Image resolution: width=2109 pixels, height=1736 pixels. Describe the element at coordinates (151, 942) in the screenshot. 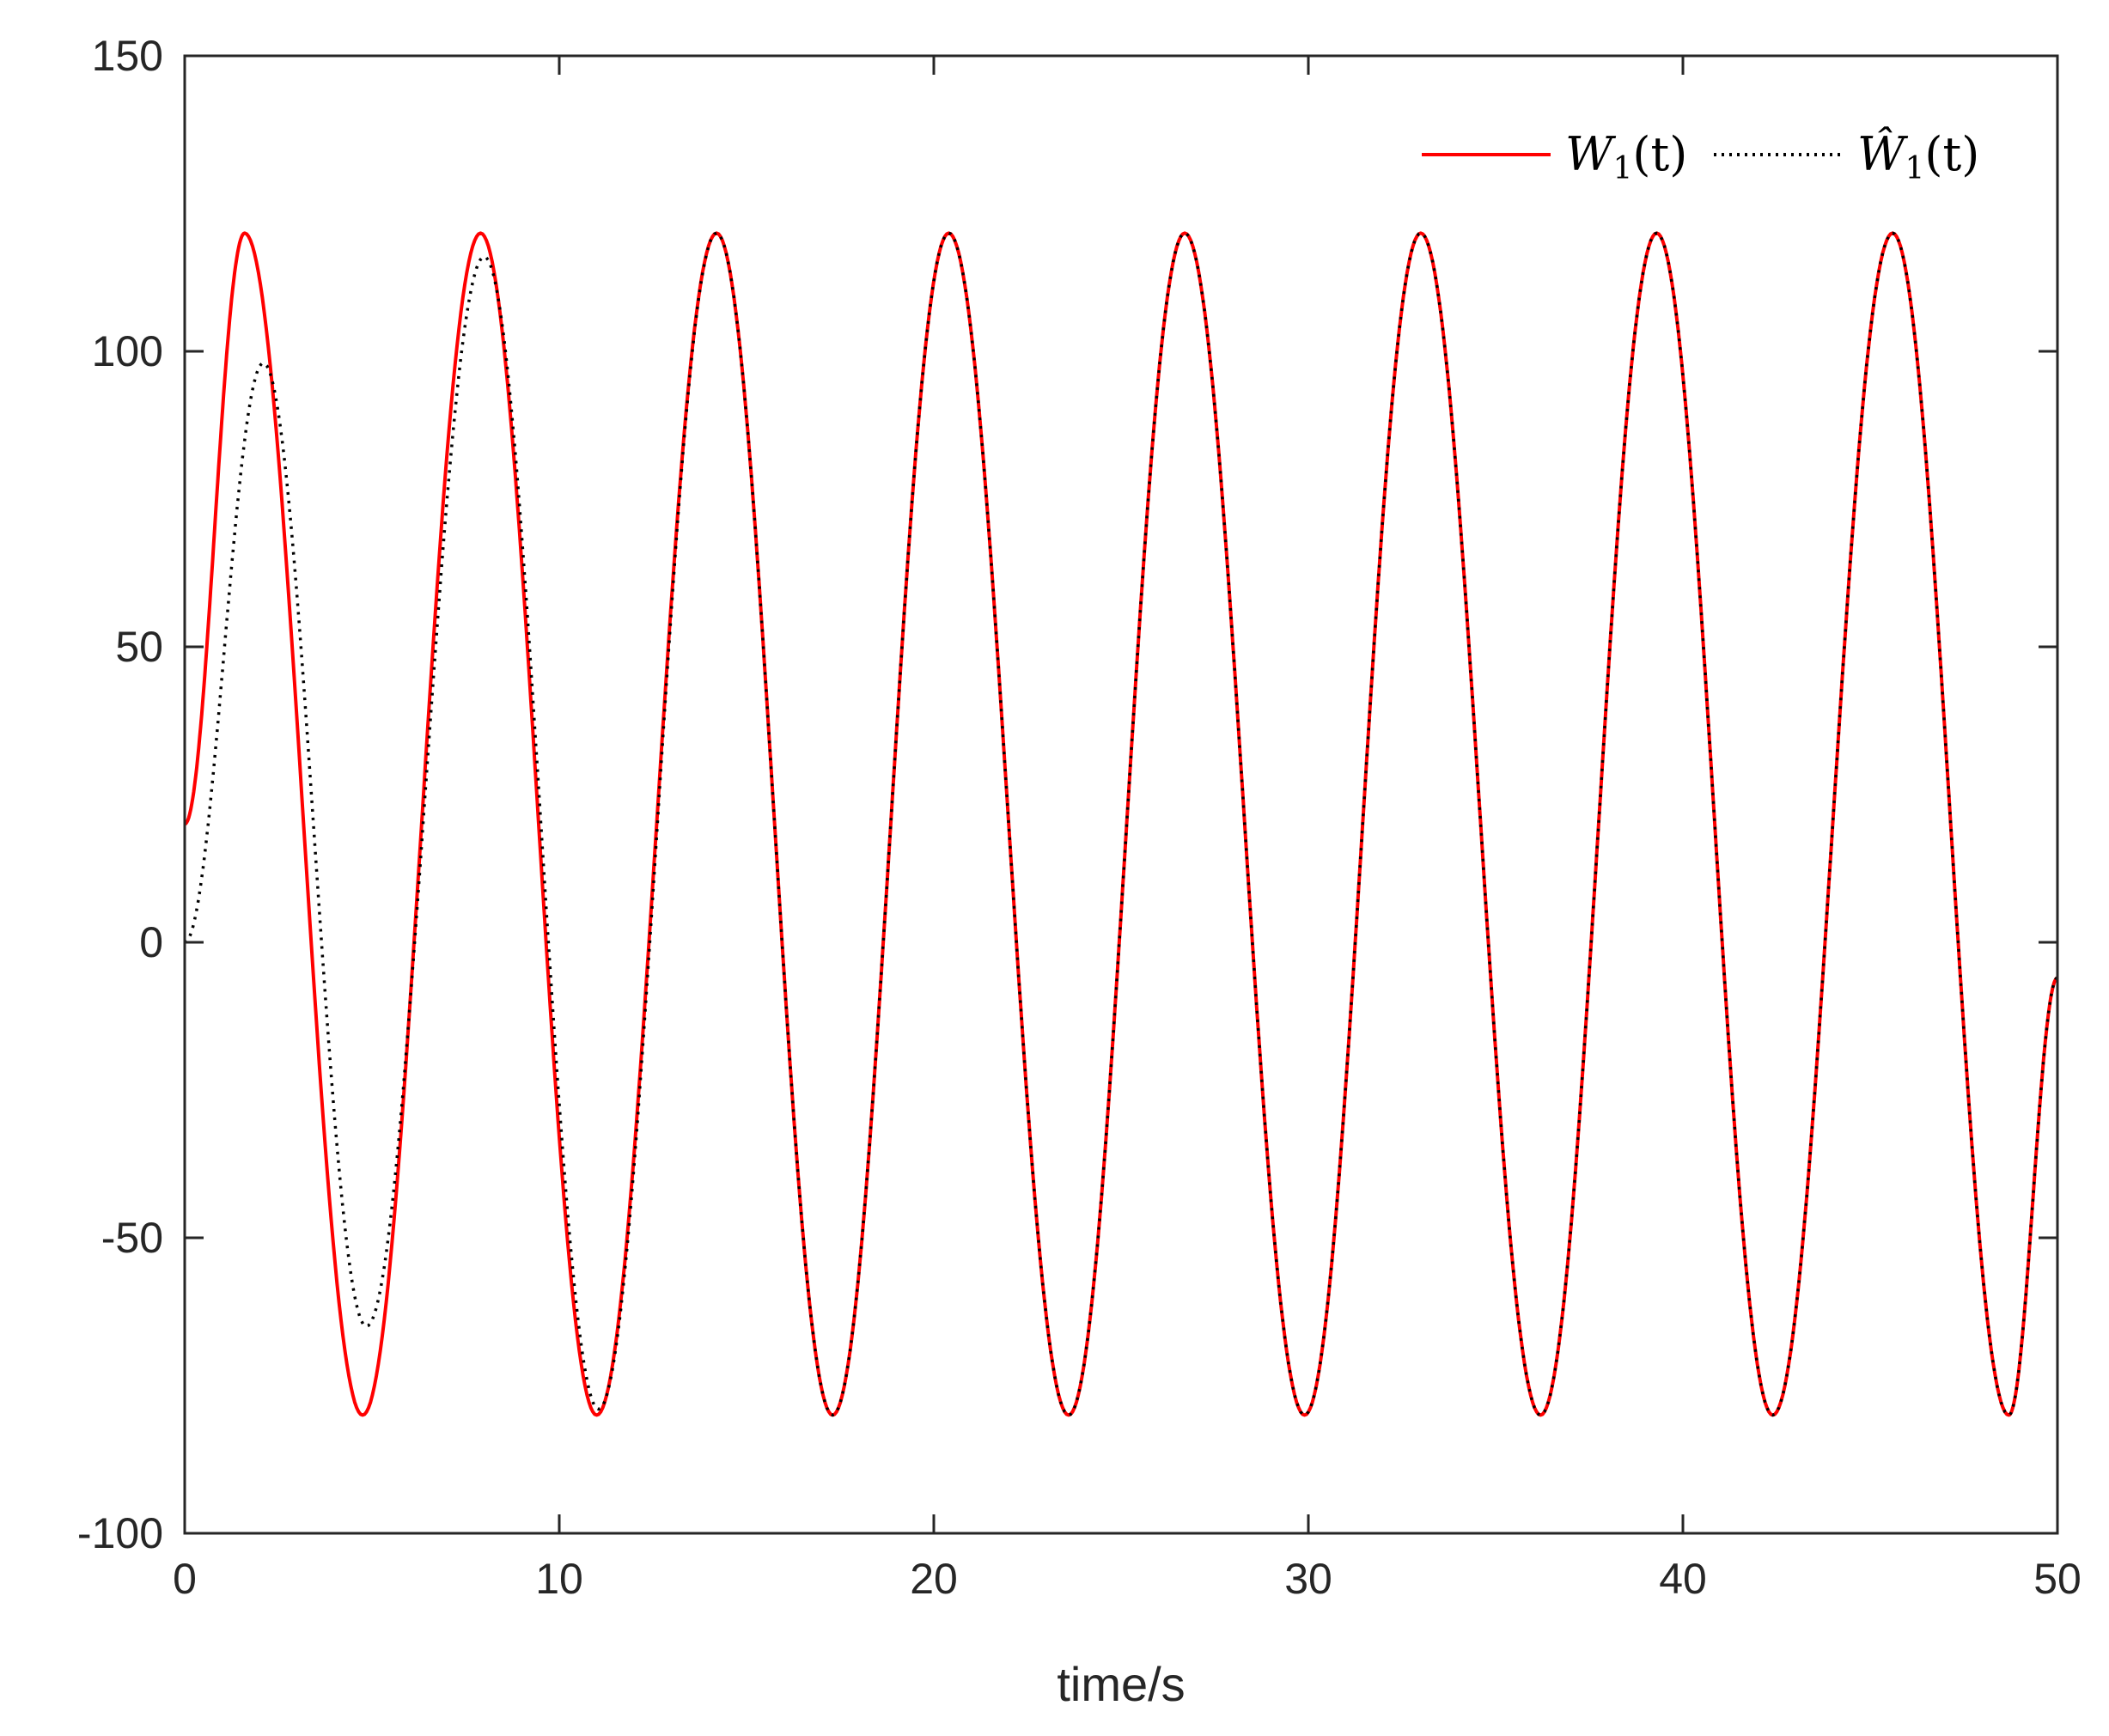

I see `y-tick-label: 0` at that location.